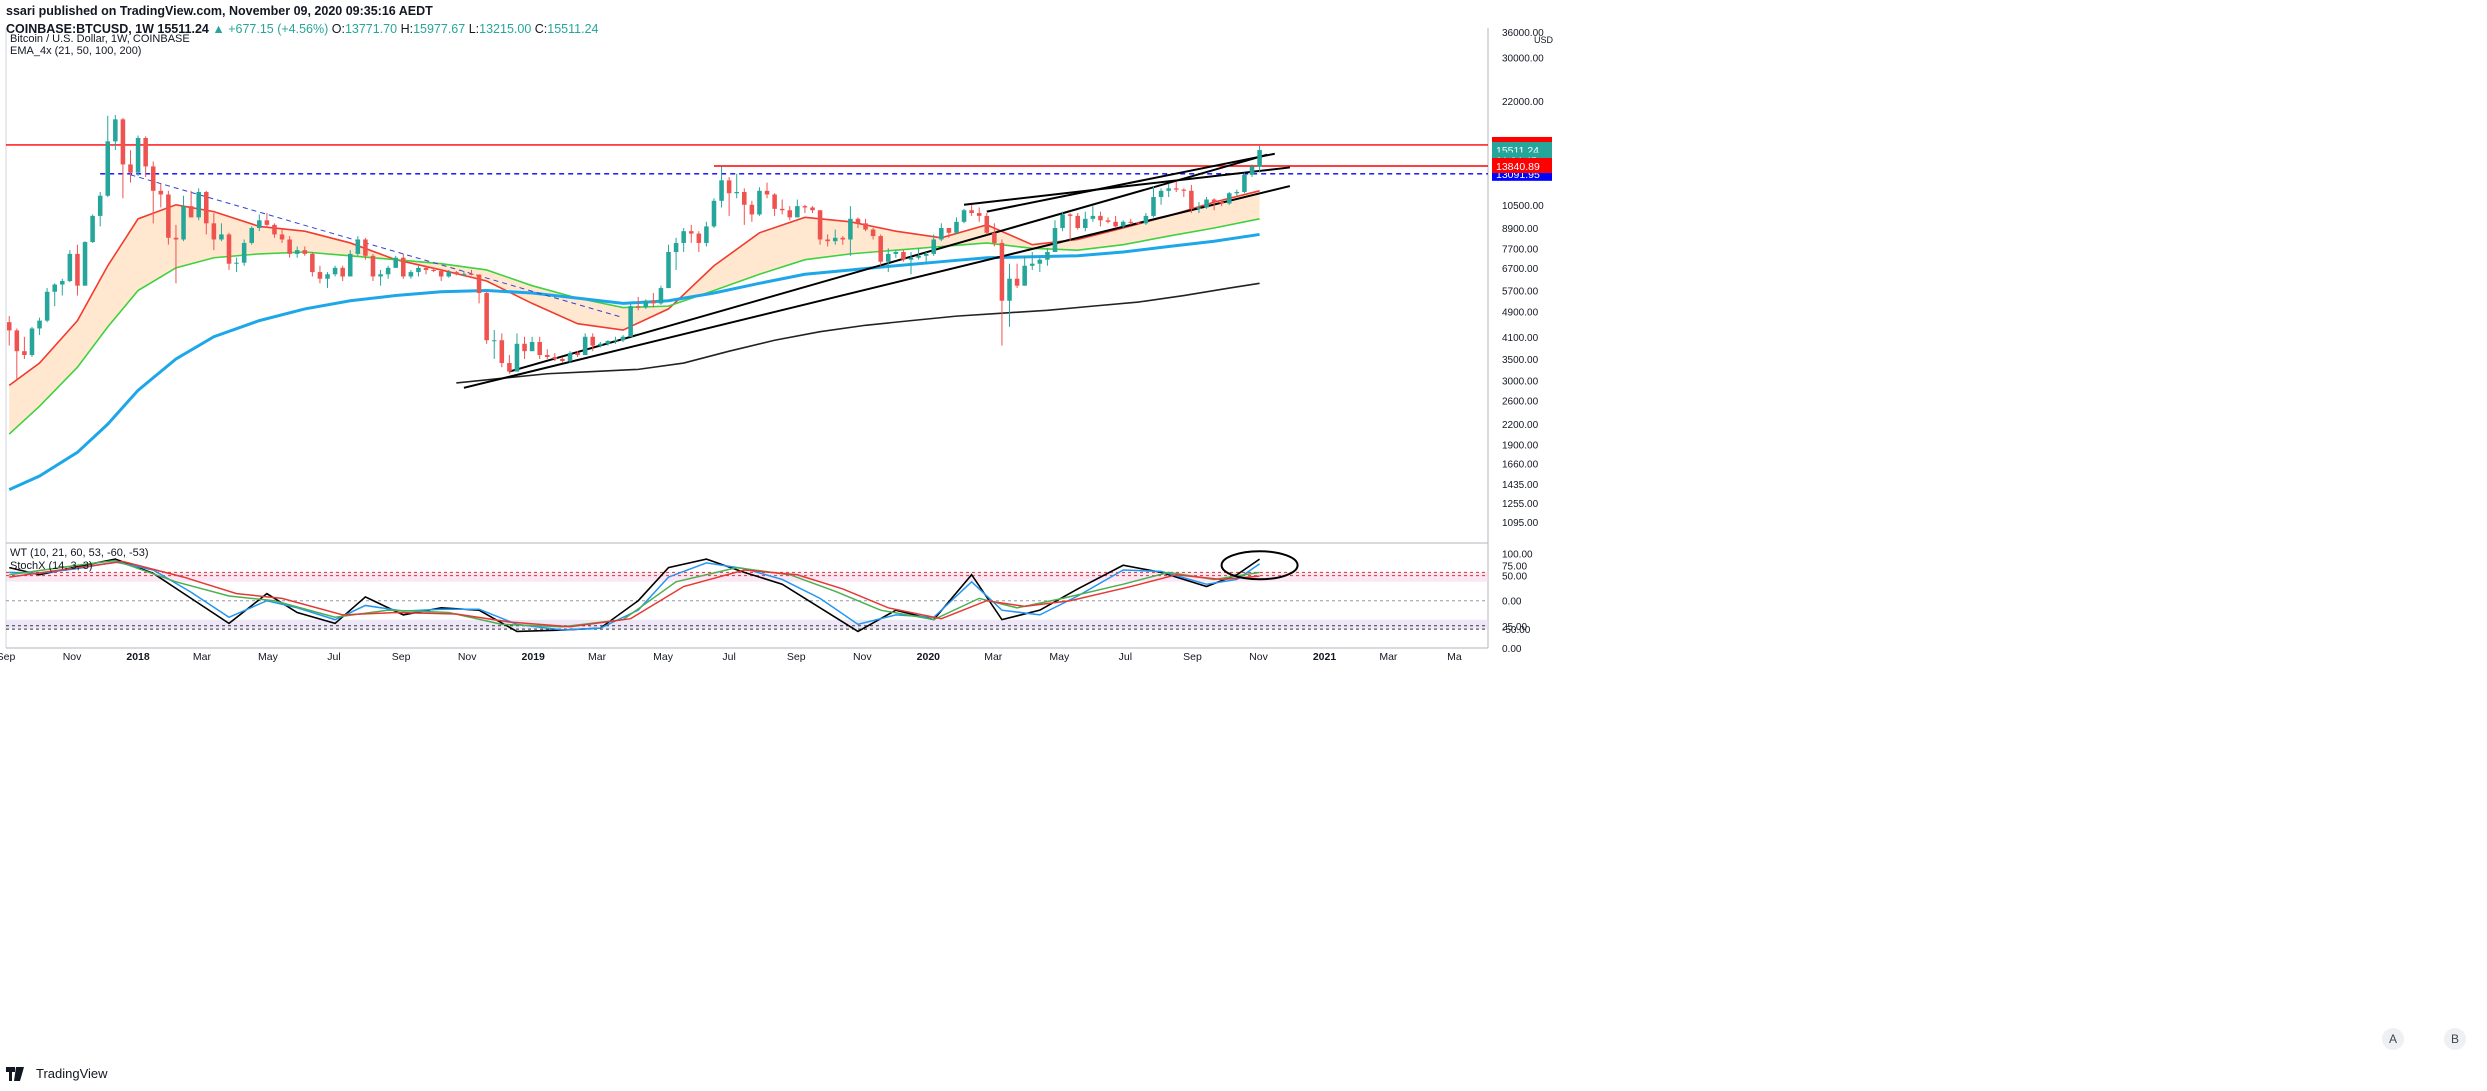 The image size is (2487, 1091). What do you see at coordinates (57, 1073) in the screenshot?
I see `tradingview-brand: TradingView` at bounding box center [57, 1073].